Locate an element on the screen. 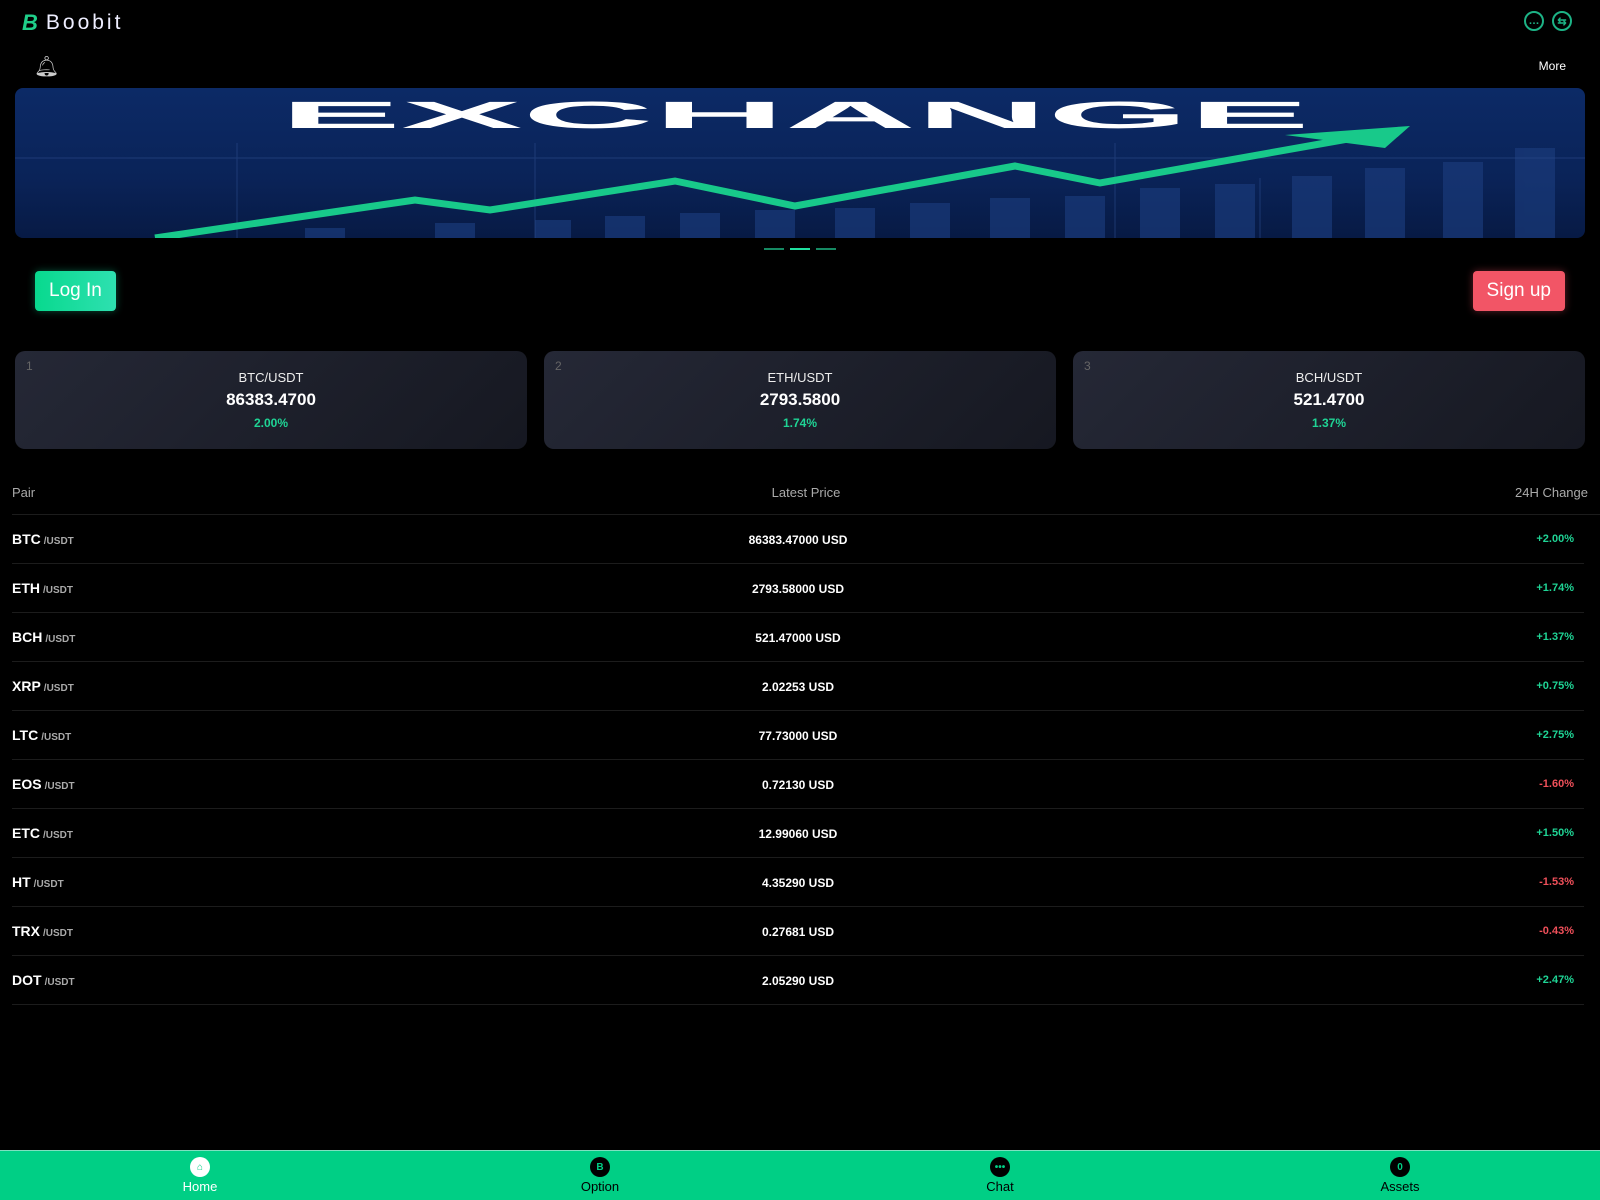 The image size is (1600, 1200). change-cell: +0.75% is located at coordinates (1555, 686).